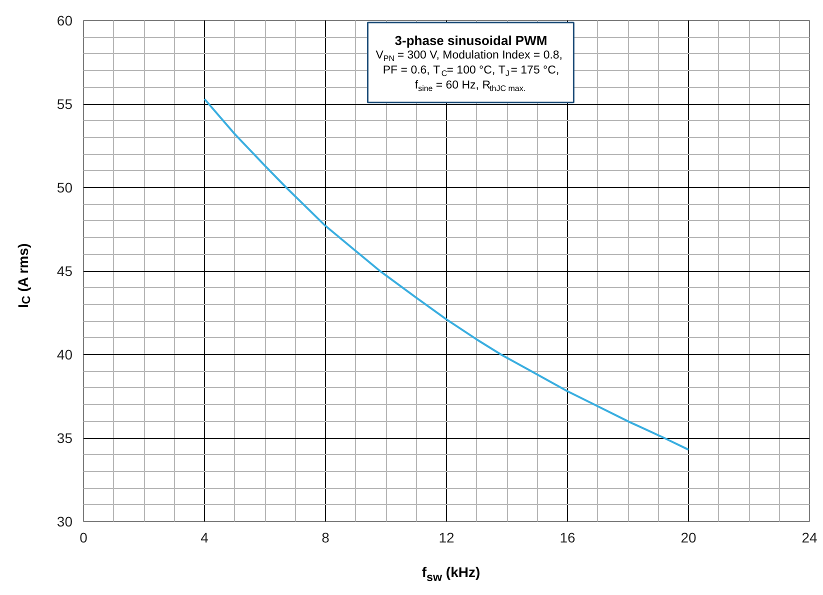 This screenshot has height=595, width=823. I want to click on y-tick-label: 35, so click(64, 438).